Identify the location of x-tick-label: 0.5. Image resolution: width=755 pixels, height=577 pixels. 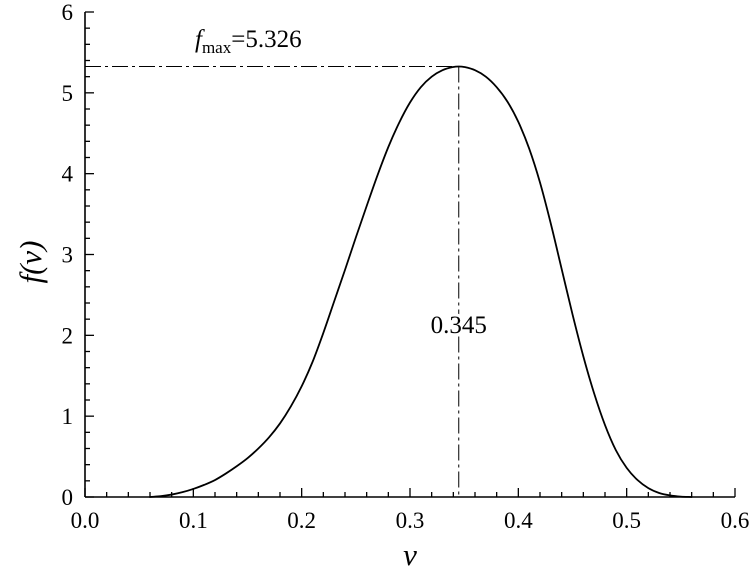
(626, 520).